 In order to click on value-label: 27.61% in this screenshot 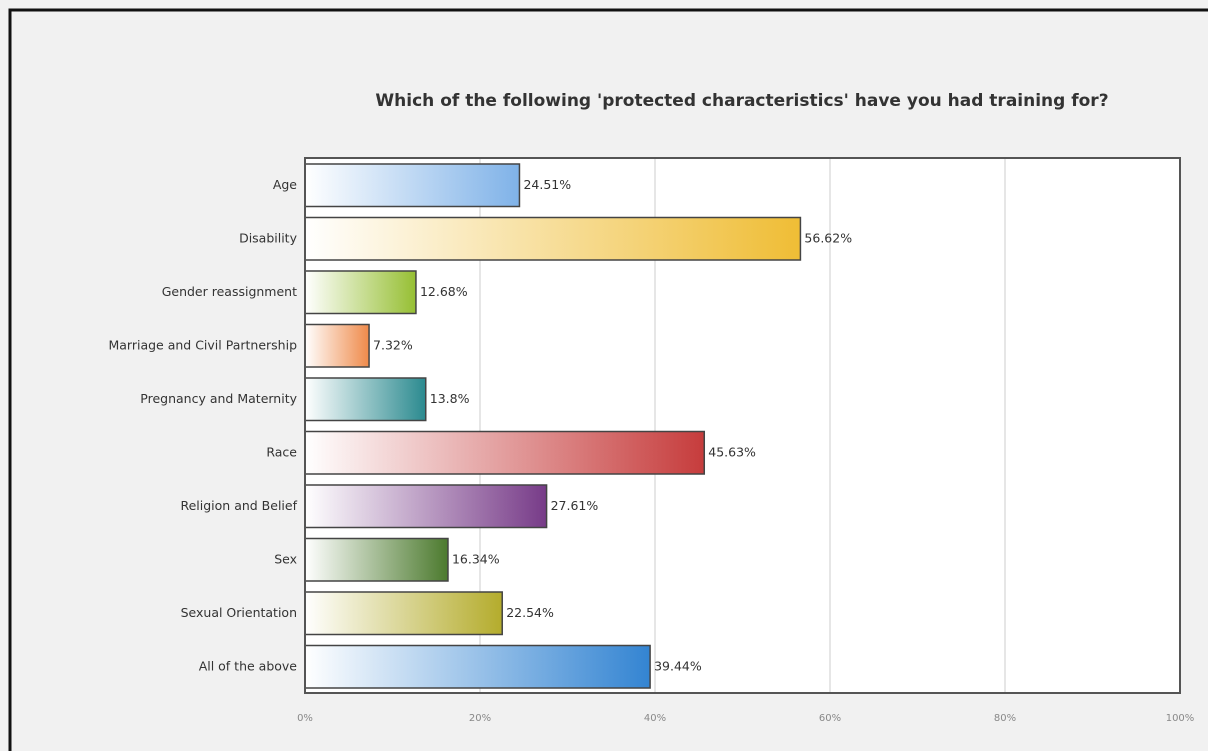, I will do `click(575, 505)`.